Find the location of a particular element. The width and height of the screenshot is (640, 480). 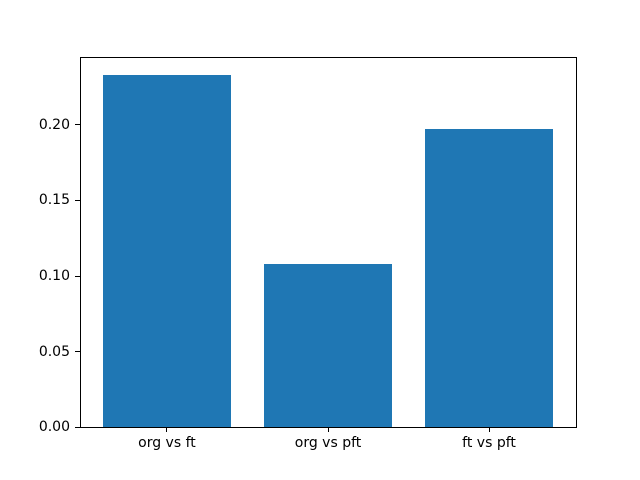

y-tick-label: 0.10 is located at coordinates (54, 276).